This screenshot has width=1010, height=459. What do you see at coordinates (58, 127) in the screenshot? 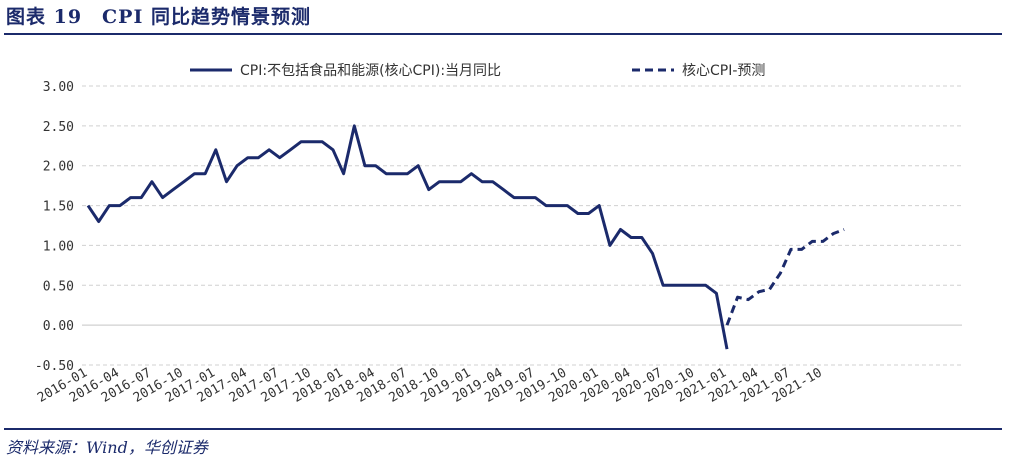
I see `y-tick-label: 2.50` at bounding box center [58, 127].